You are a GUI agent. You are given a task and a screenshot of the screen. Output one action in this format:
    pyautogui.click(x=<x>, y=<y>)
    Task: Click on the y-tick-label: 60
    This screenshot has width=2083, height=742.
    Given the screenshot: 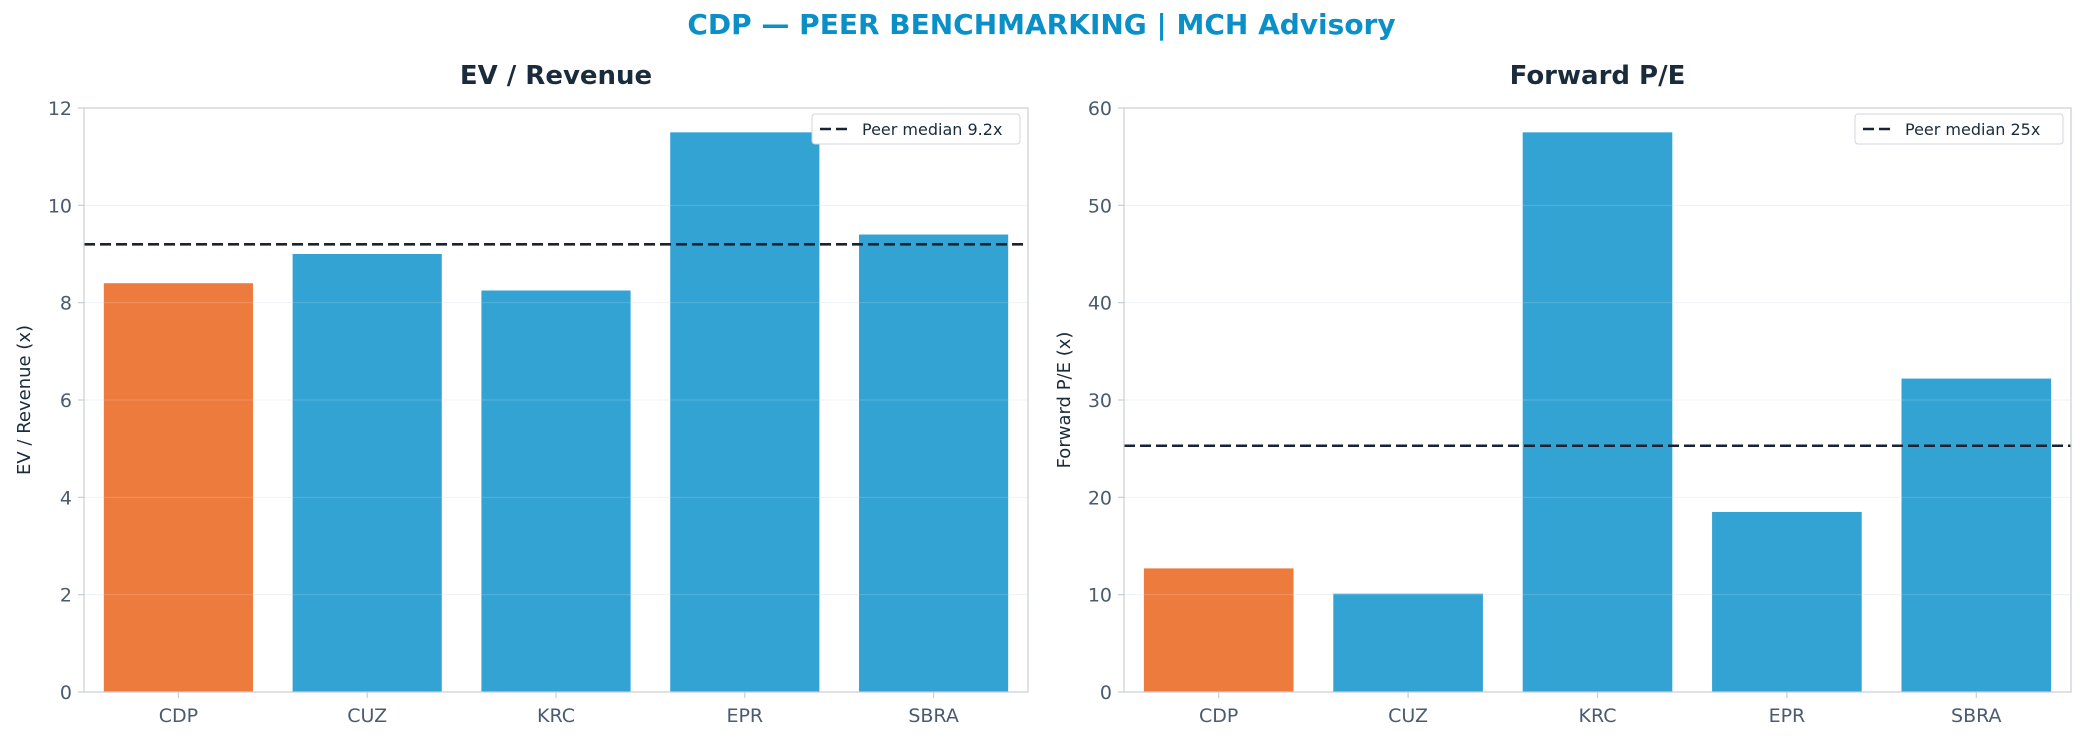 What is the action you would take?
    pyautogui.click(x=1100, y=109)
    